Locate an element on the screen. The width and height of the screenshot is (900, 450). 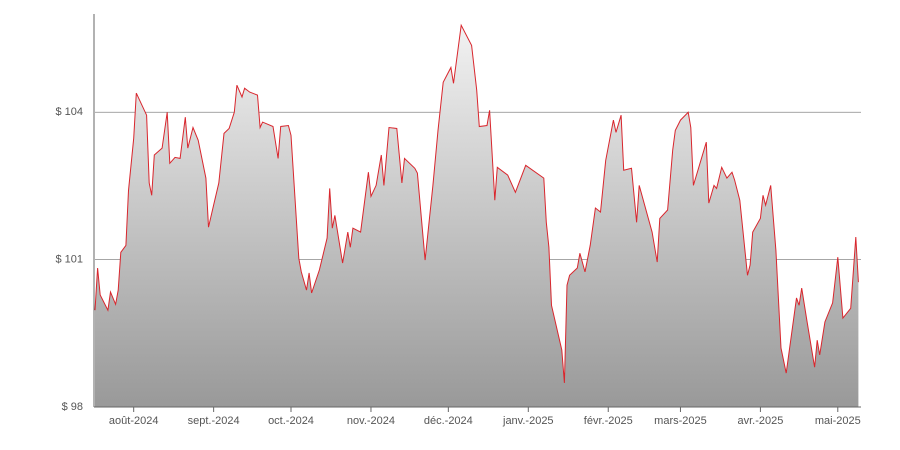
y-tick-label: $ 104 is located at coordinates (69, 112).